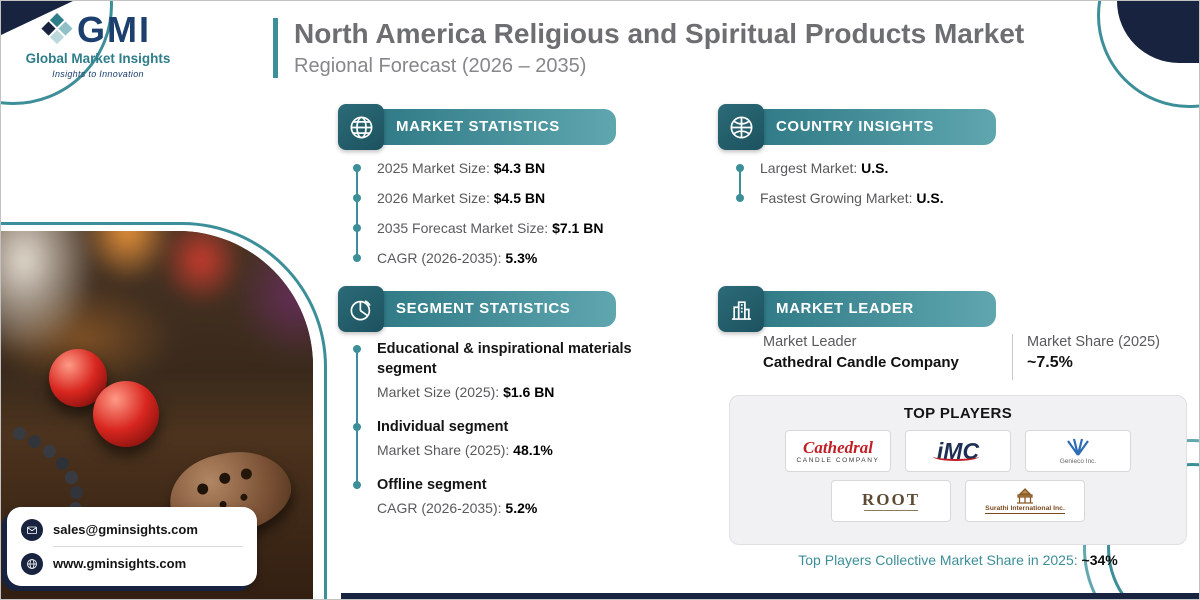 The width and height of the screenshot is (1200, 600). I want to click on contact-divider, so click(148, 546).